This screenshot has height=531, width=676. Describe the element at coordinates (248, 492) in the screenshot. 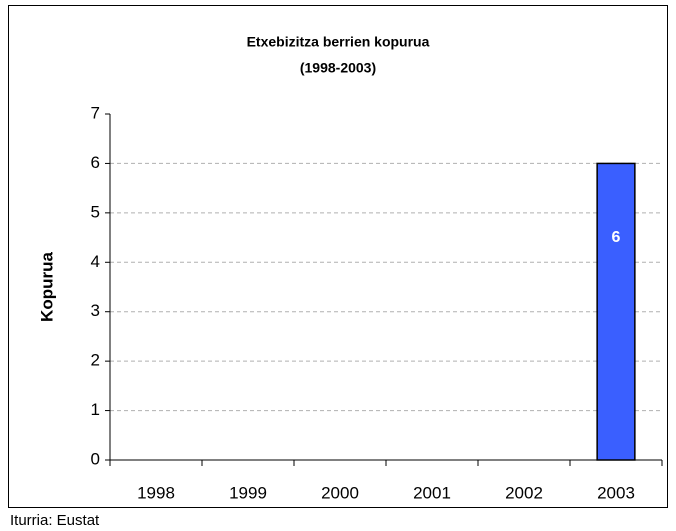

I see `x-tick-label: 1999` at that location.